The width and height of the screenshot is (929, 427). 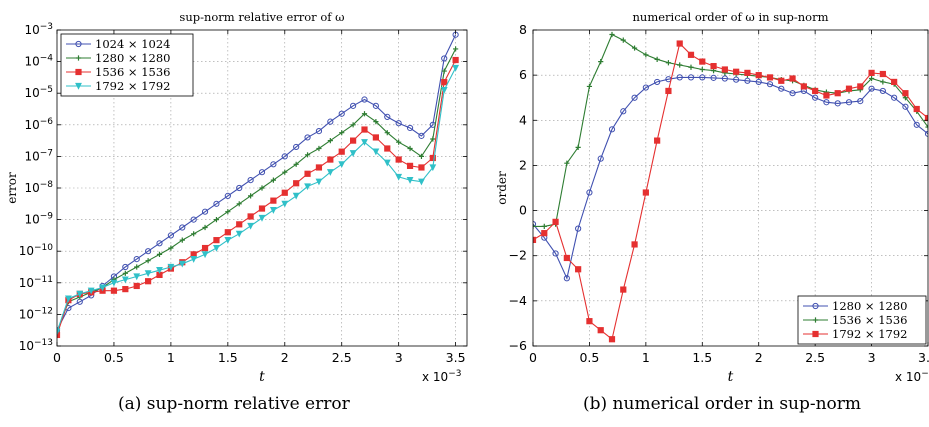 I want to click on y-tick-label: 10⁻¹⁰, so click(x=36, y=250).